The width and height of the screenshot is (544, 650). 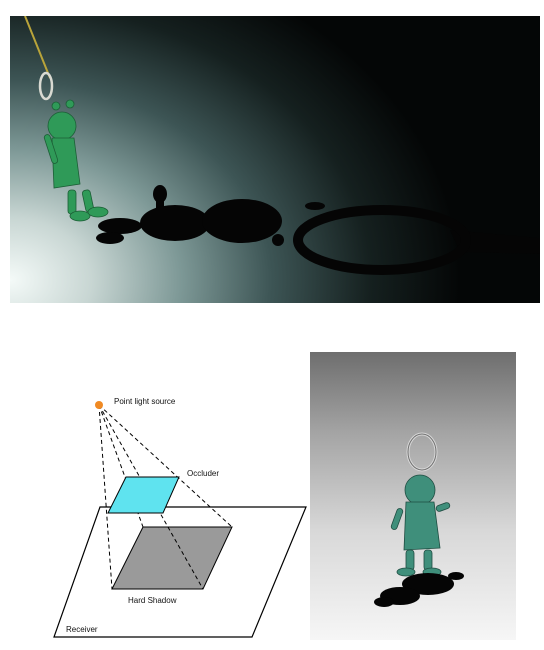 I want to click on occluder-label: Occluder, so click(x=203, y=473).